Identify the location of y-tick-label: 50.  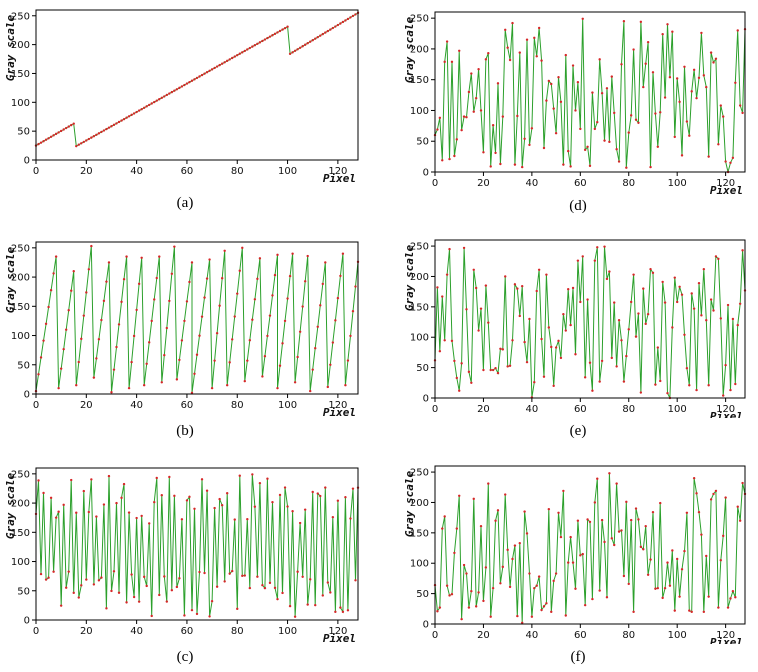
(23, 591).